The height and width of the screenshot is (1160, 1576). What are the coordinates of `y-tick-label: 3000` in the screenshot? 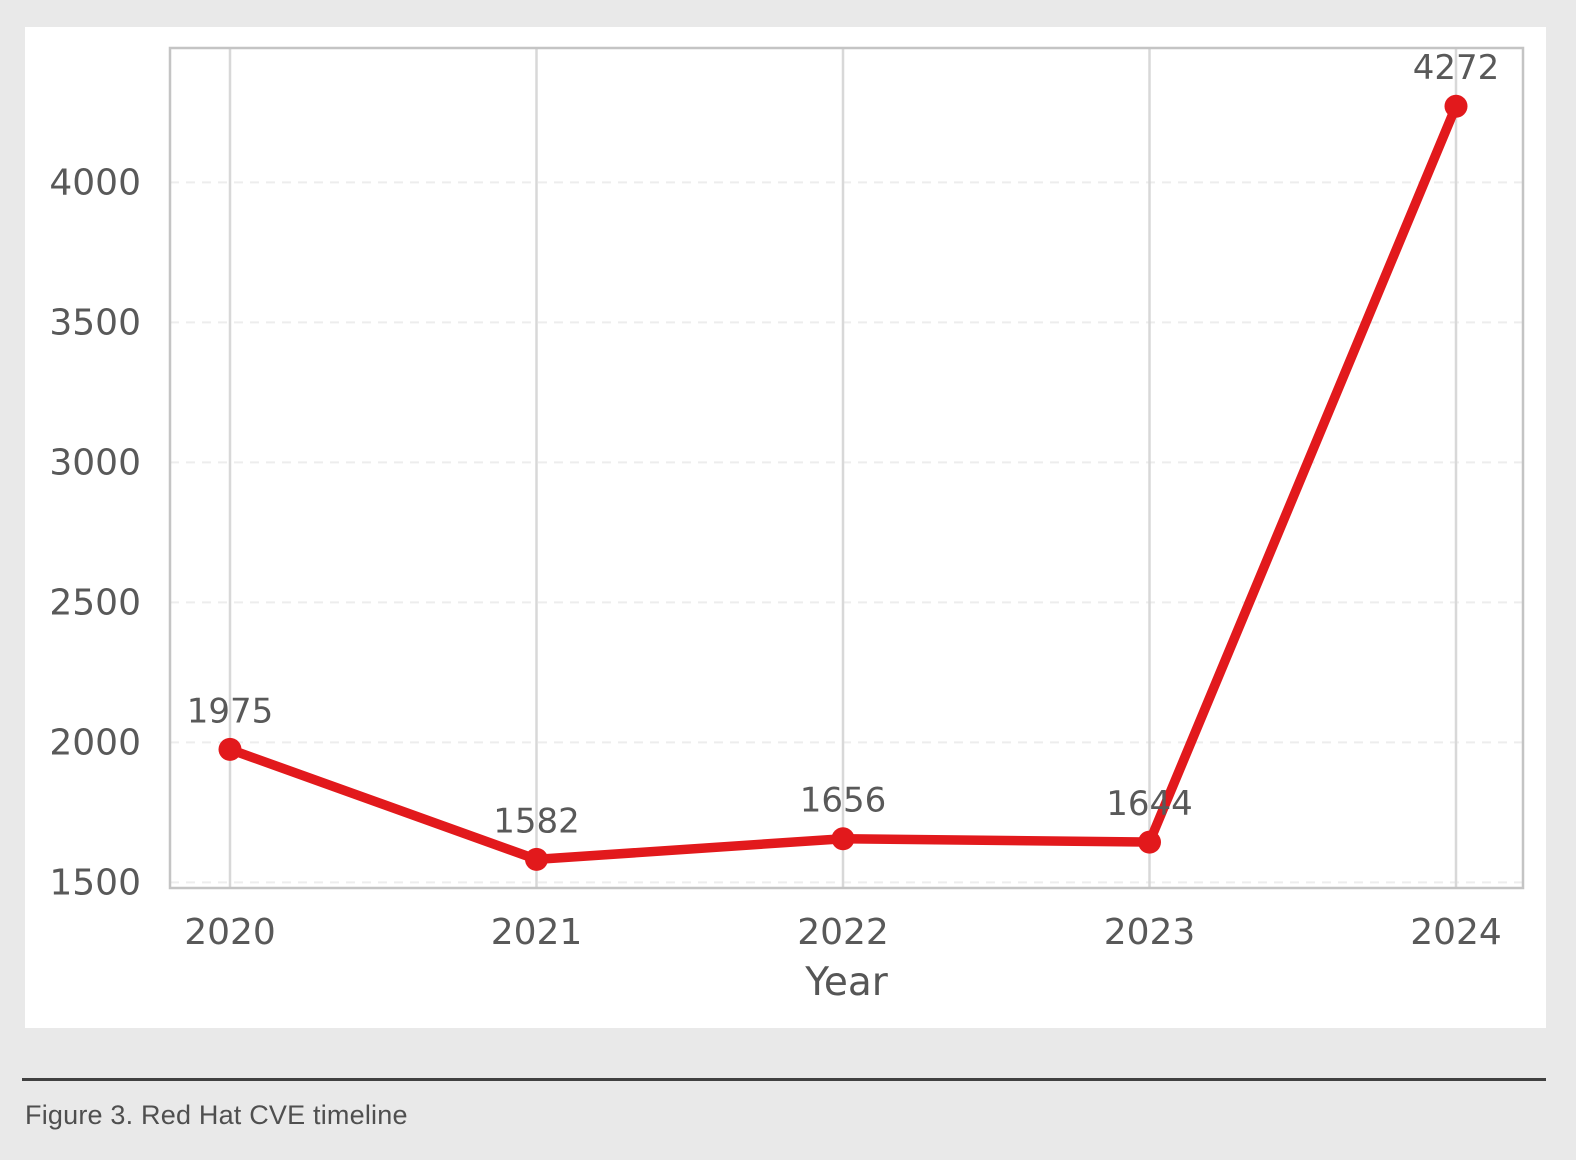 It's located at (95, 462).